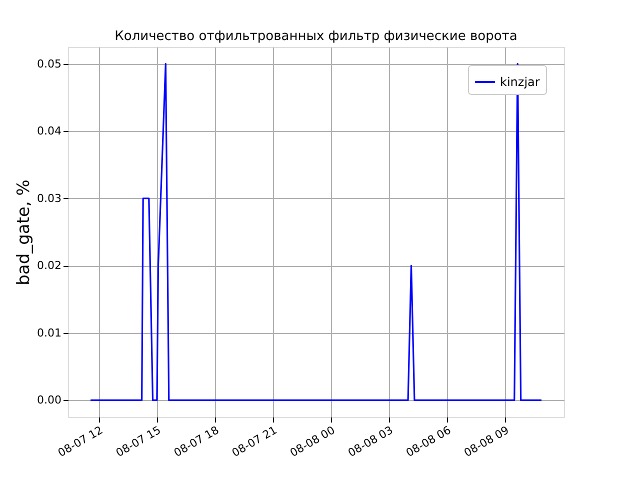 The image size is (640, 480). I want to click on y-axis-title: bad_gate, %, so click(24, 233).